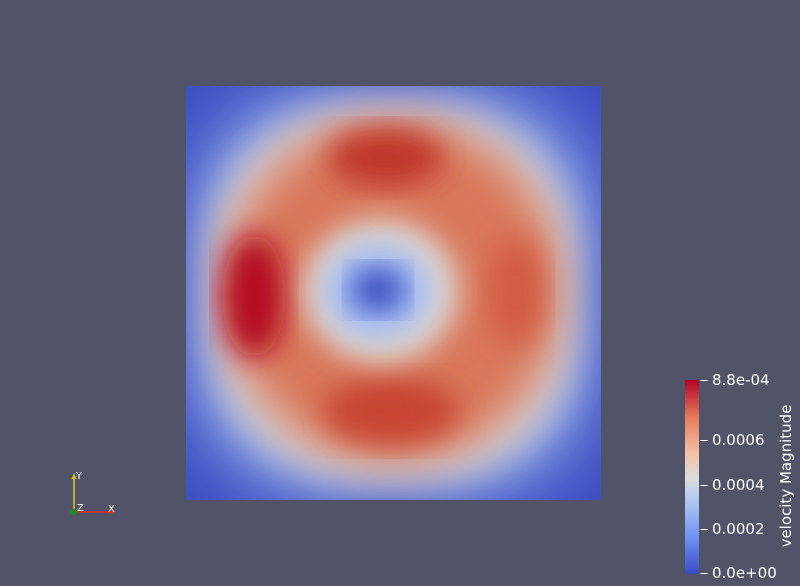 Image resolution: width=800 pixels, height=586 pixels. I want to click on colorbar-label: 0.0006, so click(738, 440).